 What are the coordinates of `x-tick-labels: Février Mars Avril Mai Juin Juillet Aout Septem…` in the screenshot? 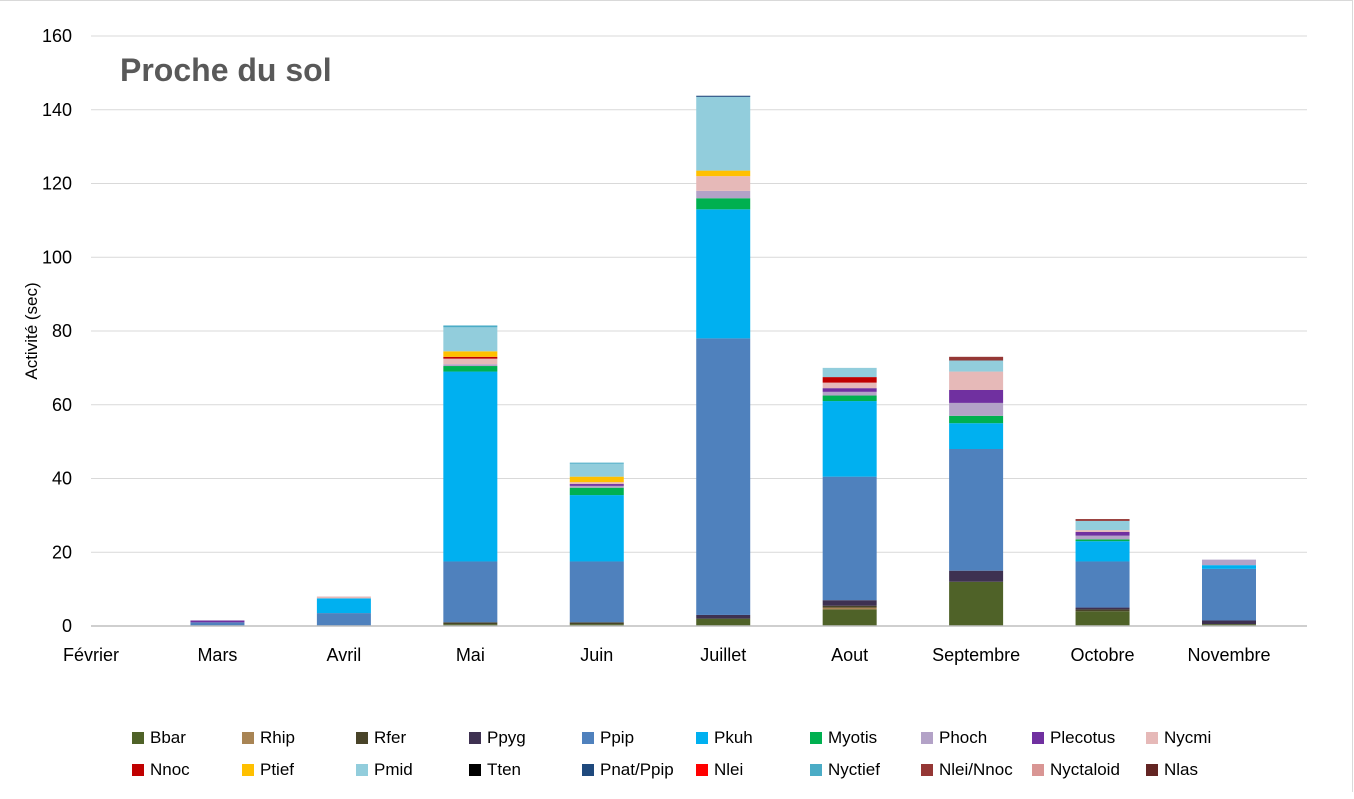 It's located at (667, 655).